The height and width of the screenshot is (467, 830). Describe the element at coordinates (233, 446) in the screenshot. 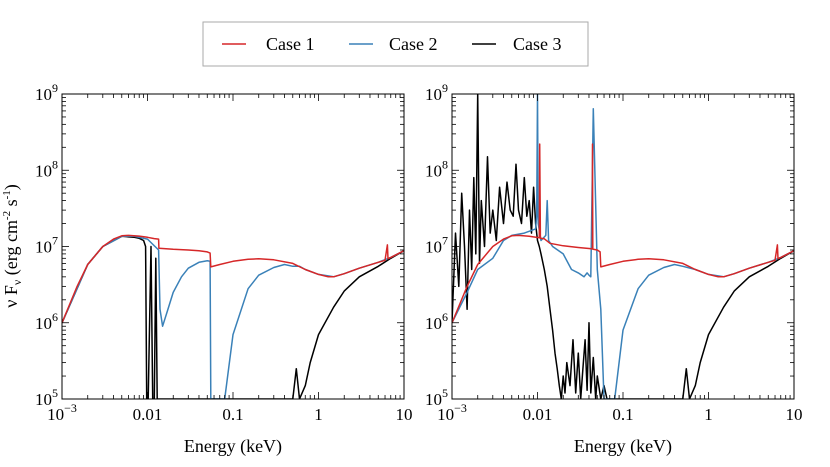

I see `left-x-axis-label: Energy (keV)` at that location.